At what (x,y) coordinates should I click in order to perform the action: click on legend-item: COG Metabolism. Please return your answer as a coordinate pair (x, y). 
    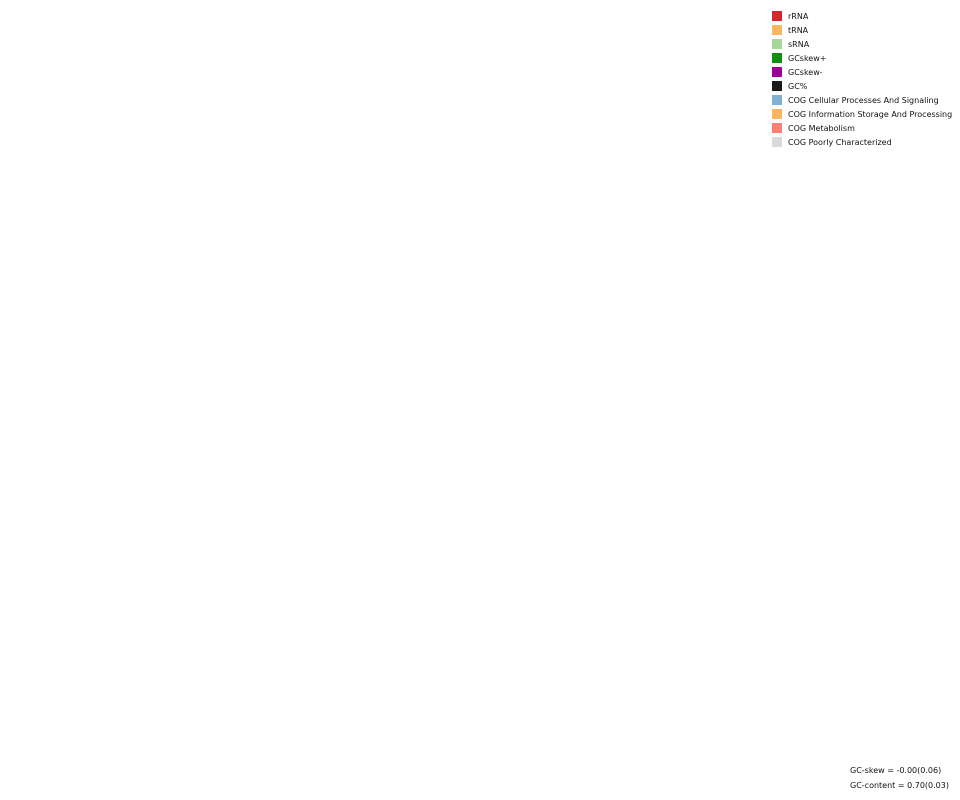
    Looking at the image, I should click on (862, 128).